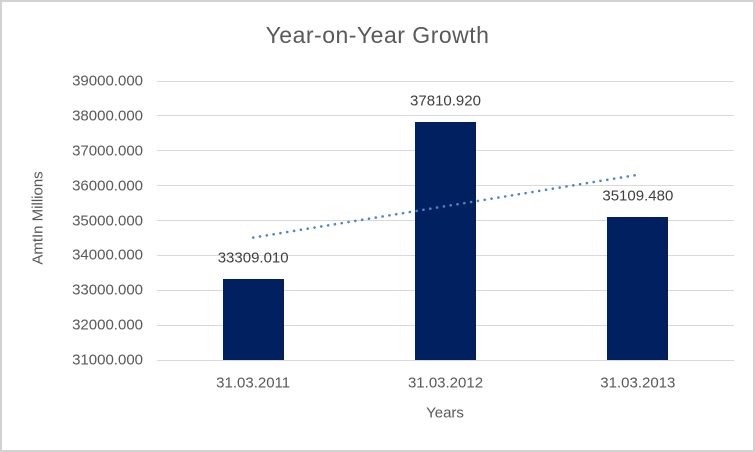 This screenshot has width=755, height=452. I want to click on y-axis-tick-label: 31000.000, so click(107, 360).